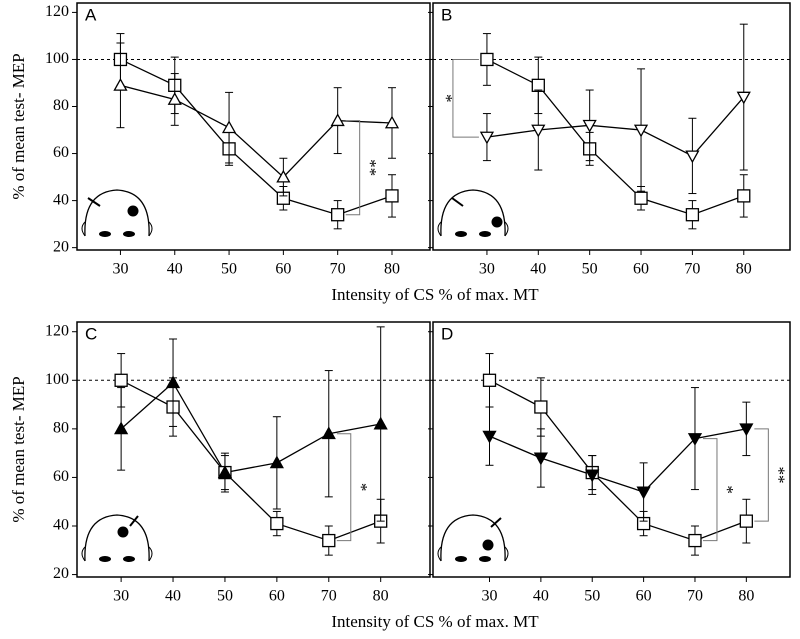  Describe the element at coordinates (91, 14) in the screenshot. I see `panel-label: A` at that location.